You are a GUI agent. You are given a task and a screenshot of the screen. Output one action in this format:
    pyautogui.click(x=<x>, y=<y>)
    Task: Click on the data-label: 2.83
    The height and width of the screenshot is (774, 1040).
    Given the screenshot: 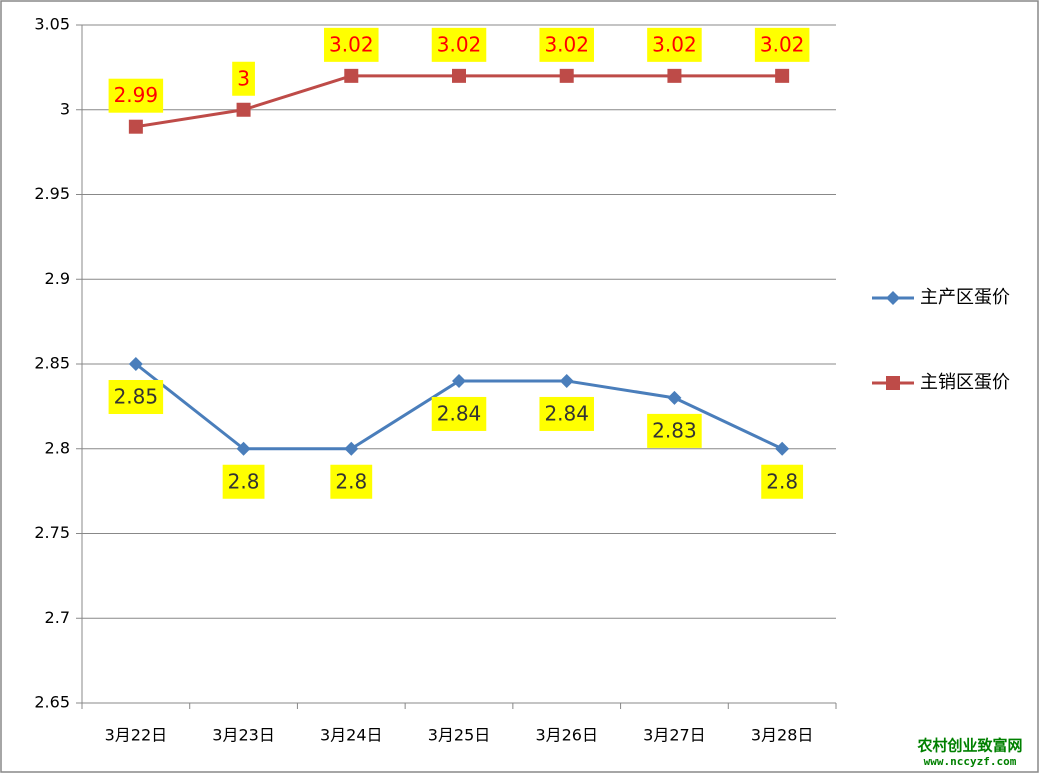 What is the action you would take?
    pyautogui.click(x=674, y=430)
    